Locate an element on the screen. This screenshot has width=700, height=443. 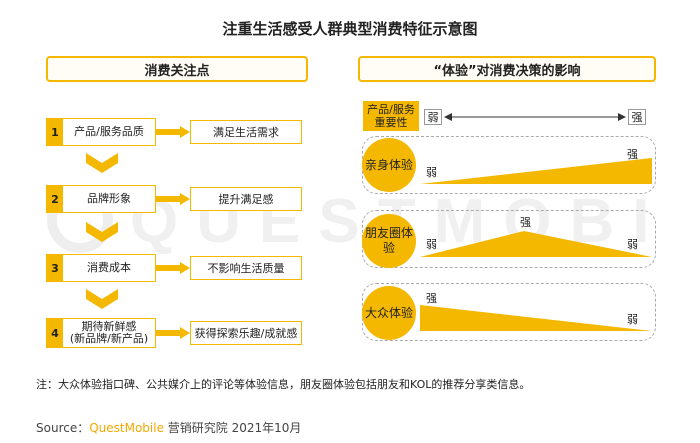
step-box-novelty: 4 期待新鲜感 (新品牌/新产品) is located at coordinates (101, 333).